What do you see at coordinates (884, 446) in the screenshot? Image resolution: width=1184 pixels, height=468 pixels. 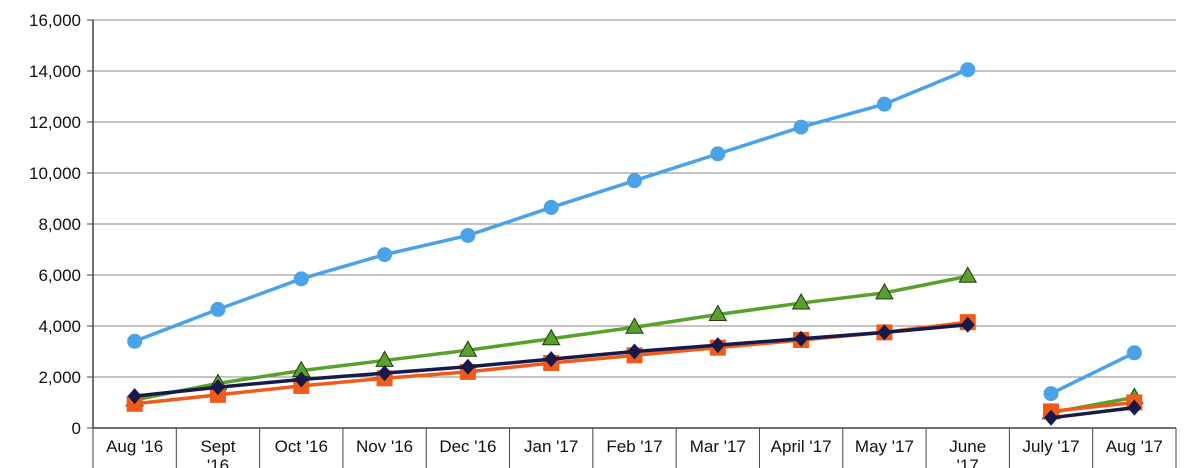 I see `x-category-label: May '17` at bounding box center [884, 446].